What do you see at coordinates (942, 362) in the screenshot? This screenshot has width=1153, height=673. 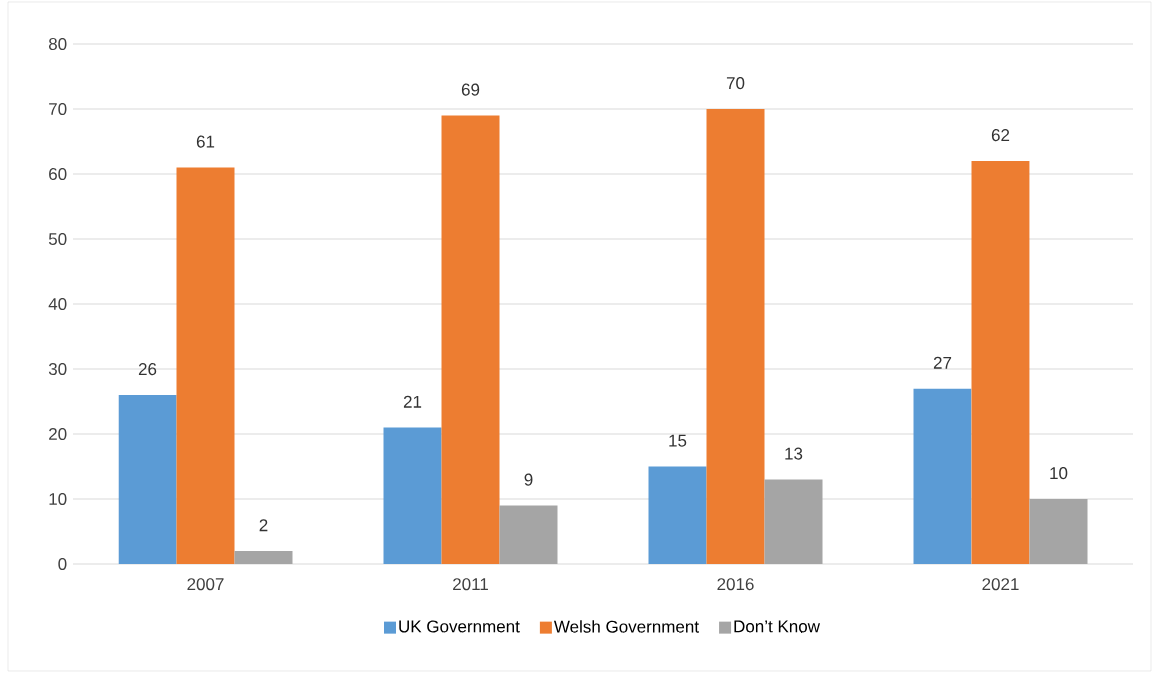 I see `data-label: 27` at bounding box center [942, 362].